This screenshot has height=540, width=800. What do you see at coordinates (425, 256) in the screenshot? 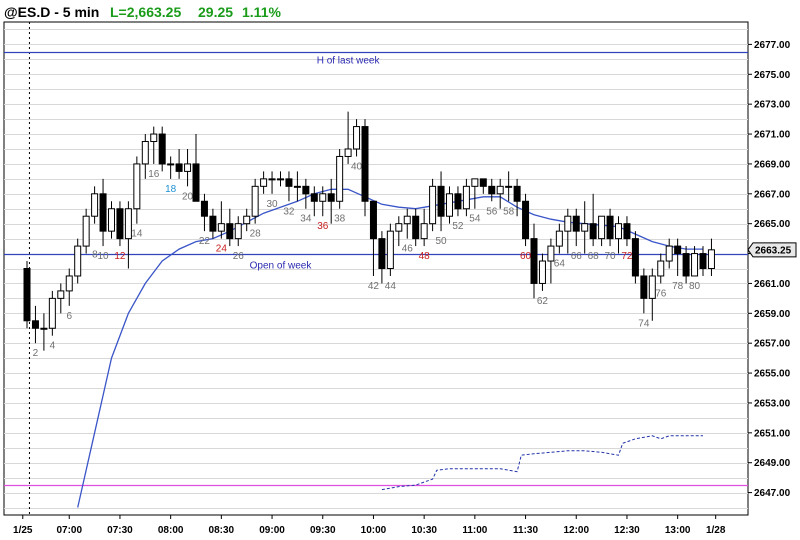
I see `bar-count-label: 48` at bounding box center [425, 256].